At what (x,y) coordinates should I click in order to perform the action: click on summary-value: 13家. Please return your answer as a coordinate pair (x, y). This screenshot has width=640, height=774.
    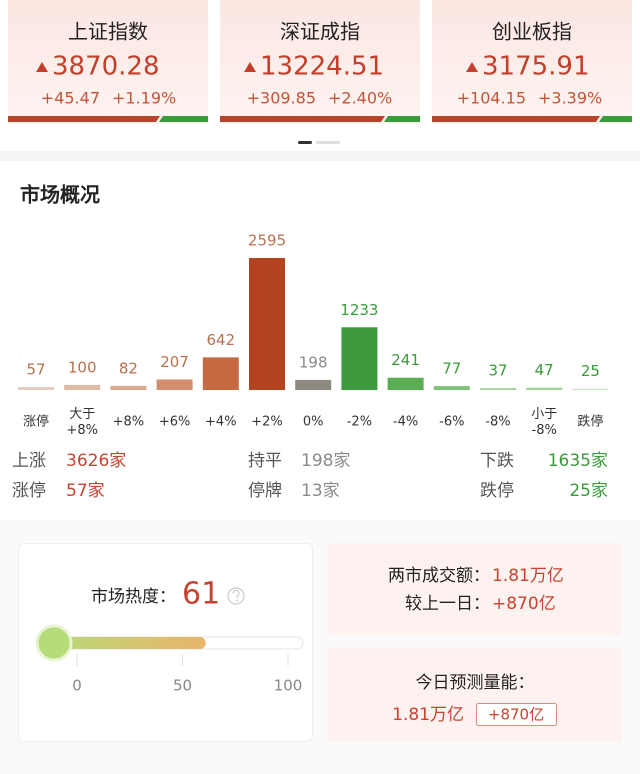
    Looking at the image, I should click on (320, 491).